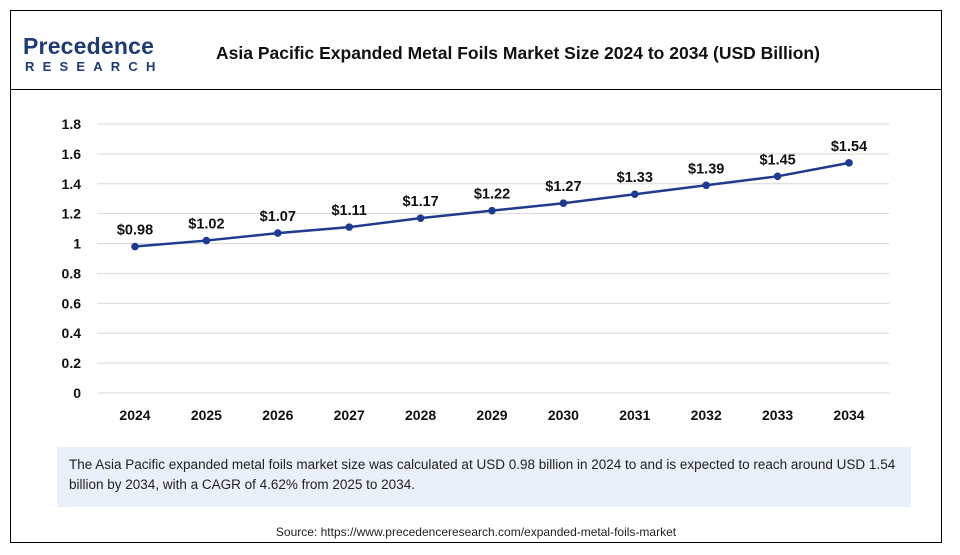 Image resolution: width=960 pixels, height=555 pixels. Describe the element at coordinates (635, 178) in the screenshot. I see `data-label: $1.33` at that location.